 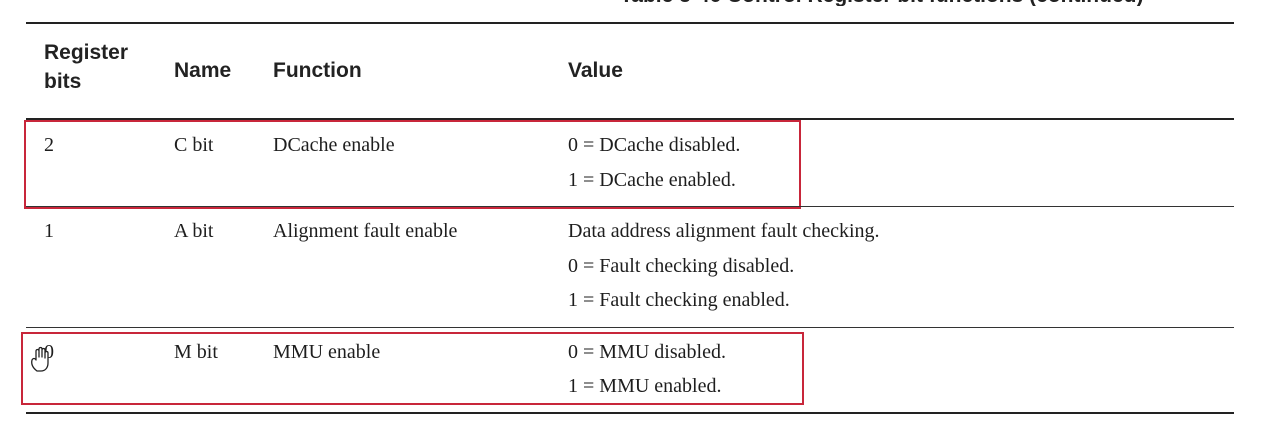 I want to click on header-register-bits: Register bits, so click(x=86, y=67).